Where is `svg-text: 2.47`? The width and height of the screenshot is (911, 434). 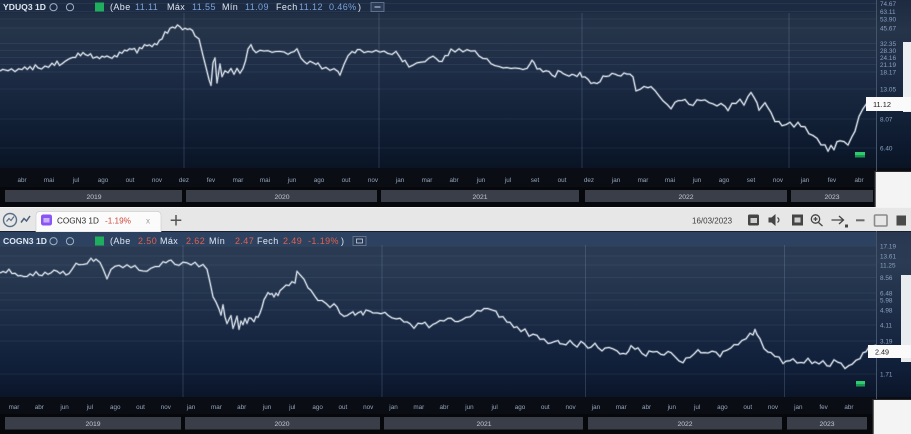 svg-text: 2.47 is located at coordinates (244, 241).